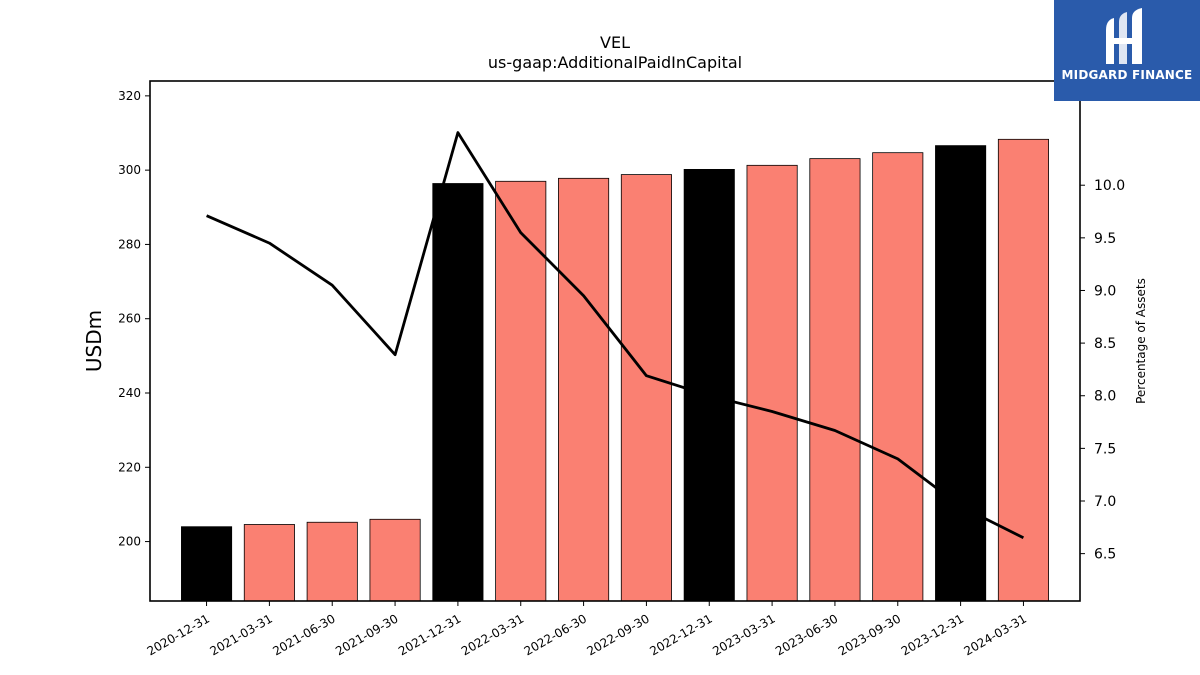 This screenshot has height=675, width=1200. I want to click on y2-tick-label: 7.0, so click(1105, 502).